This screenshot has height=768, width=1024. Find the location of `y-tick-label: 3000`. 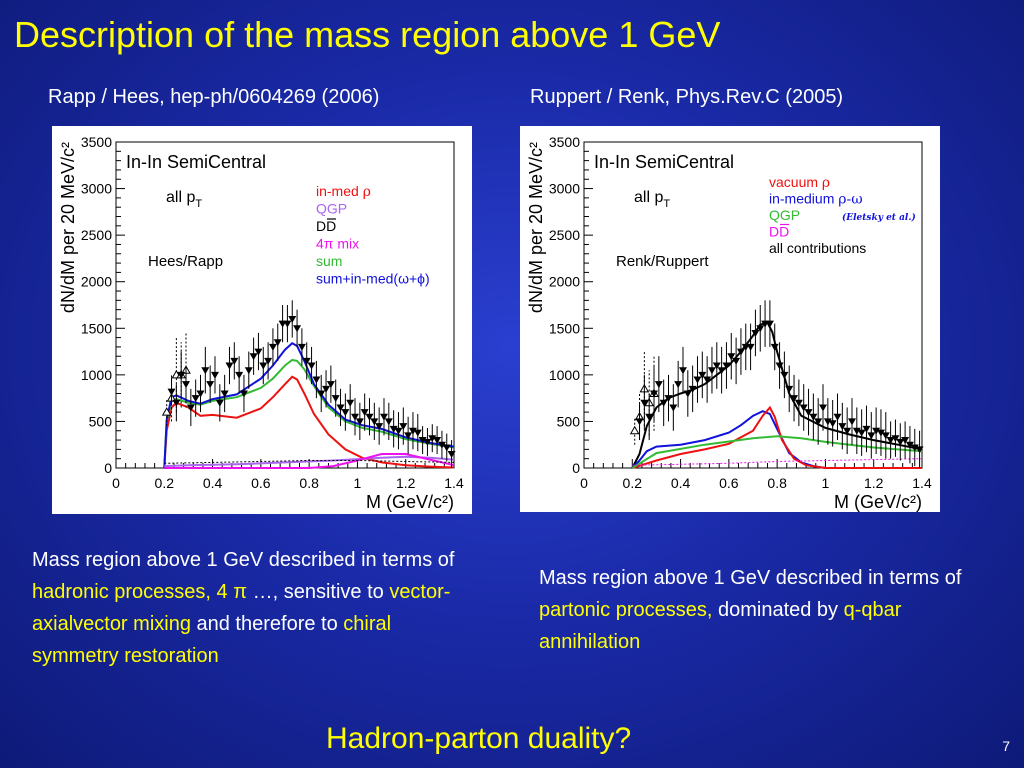

y-tick-label: 3000 is located at coordinates (96, 189).